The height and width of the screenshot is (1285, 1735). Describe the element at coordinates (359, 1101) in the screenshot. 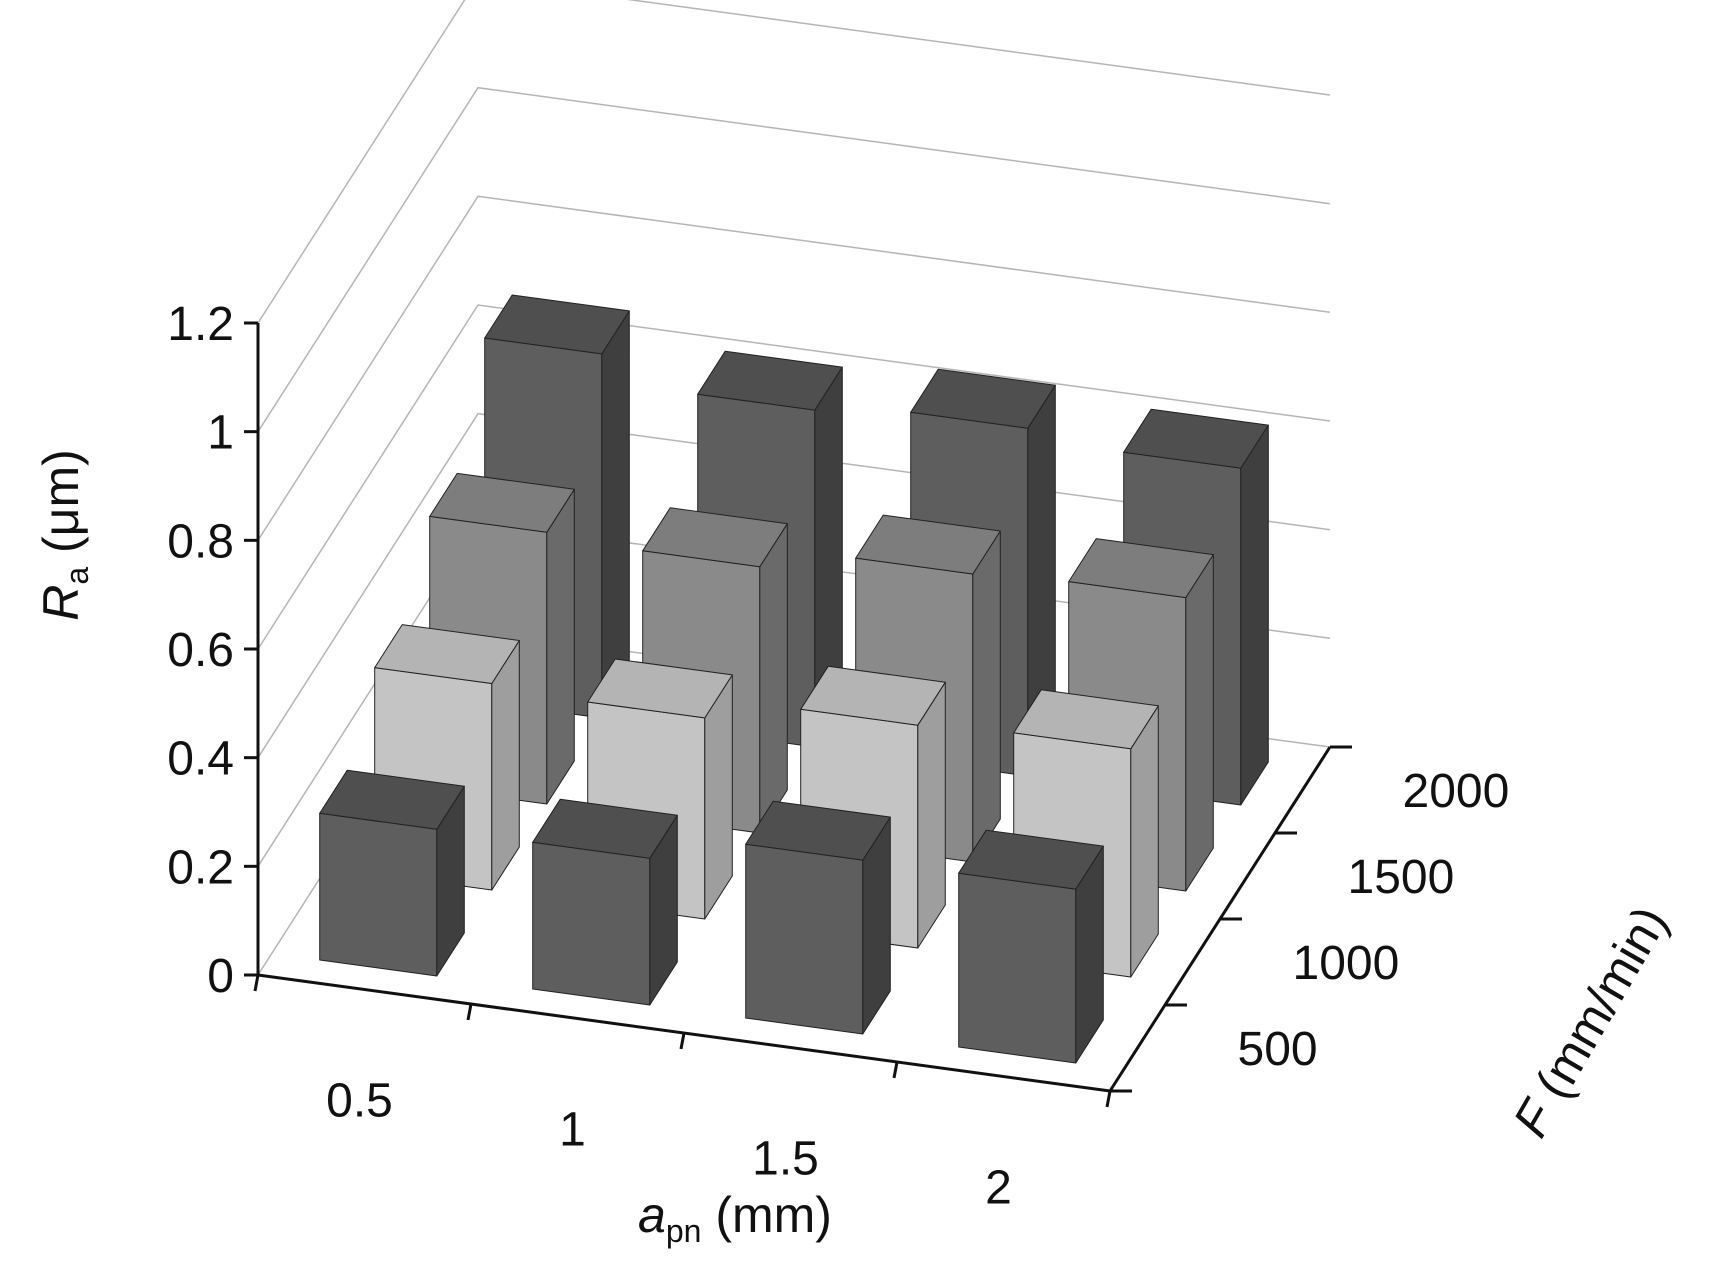

I see `x-tick-label: 0.5` at that location.